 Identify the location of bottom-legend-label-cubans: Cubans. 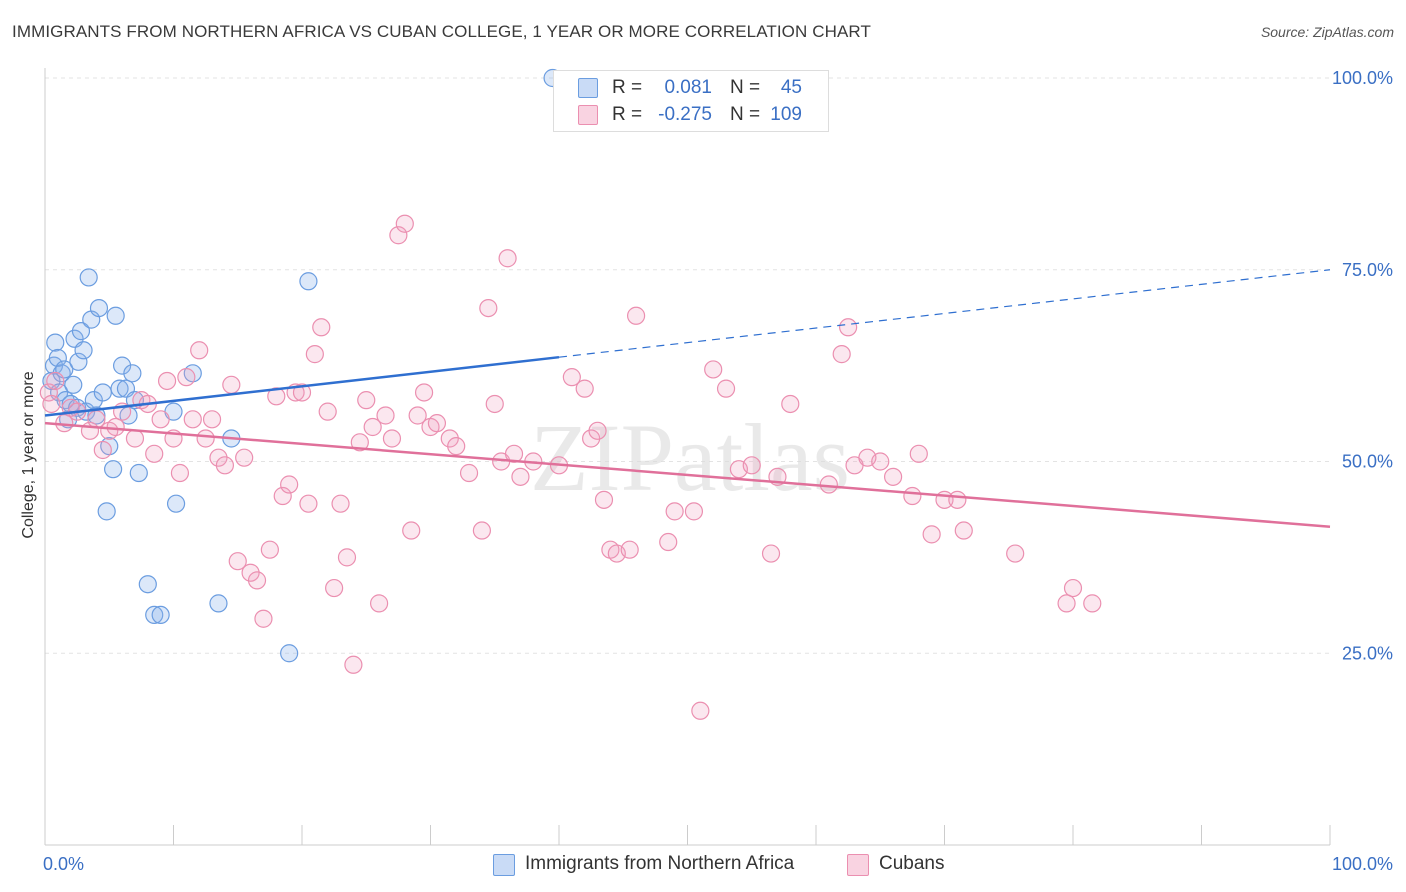
(912, 863).